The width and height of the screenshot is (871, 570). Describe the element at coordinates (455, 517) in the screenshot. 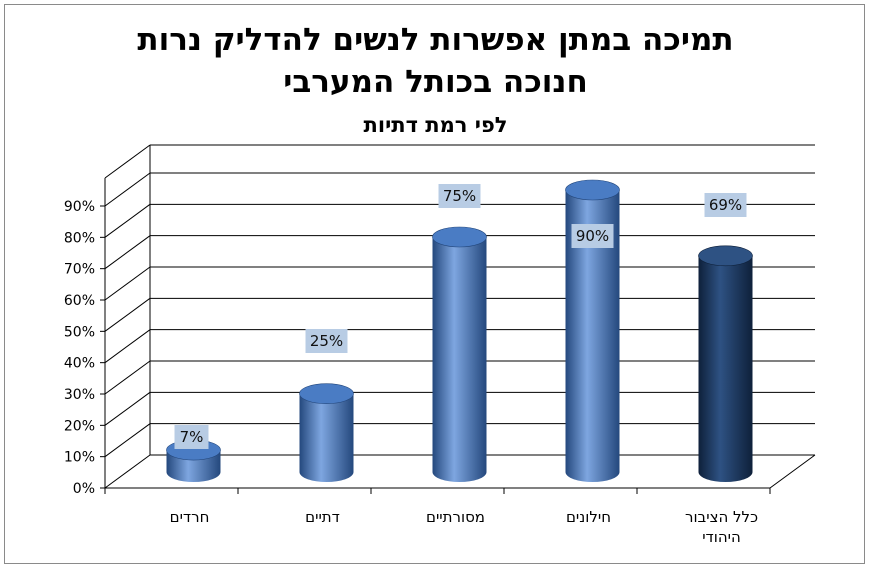

I see `category-label: מסורתיים` at that location.